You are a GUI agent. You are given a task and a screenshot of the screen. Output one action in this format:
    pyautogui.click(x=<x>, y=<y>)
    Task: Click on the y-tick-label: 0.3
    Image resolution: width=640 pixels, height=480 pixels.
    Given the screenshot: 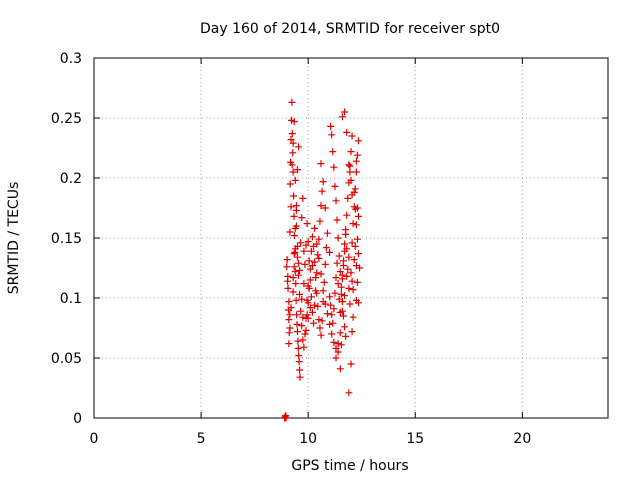 What is the action you would take?
    pyautogui.click(x=71, y=59)
    